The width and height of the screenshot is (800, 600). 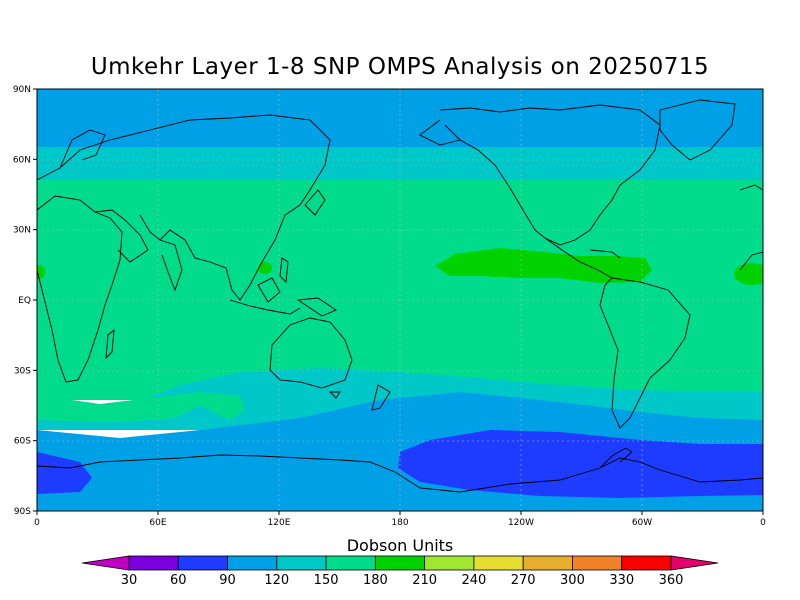 What do you see at coordinates (751, 187) in the screenshot?
I see `coast-iberia` at bounding box center [751, 187].